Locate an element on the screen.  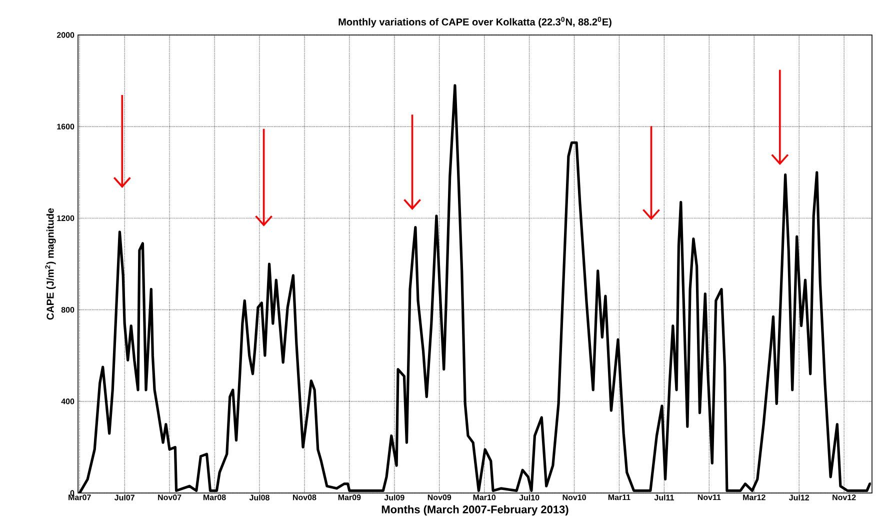
x-tick-label: Nov09 is located at coordinates (440, 497).